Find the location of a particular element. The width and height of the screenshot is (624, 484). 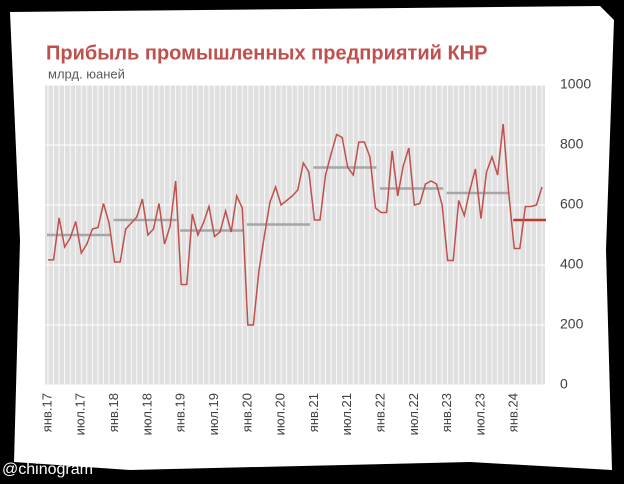

y-tick-label: 200 is located at coordinates (572, 324).